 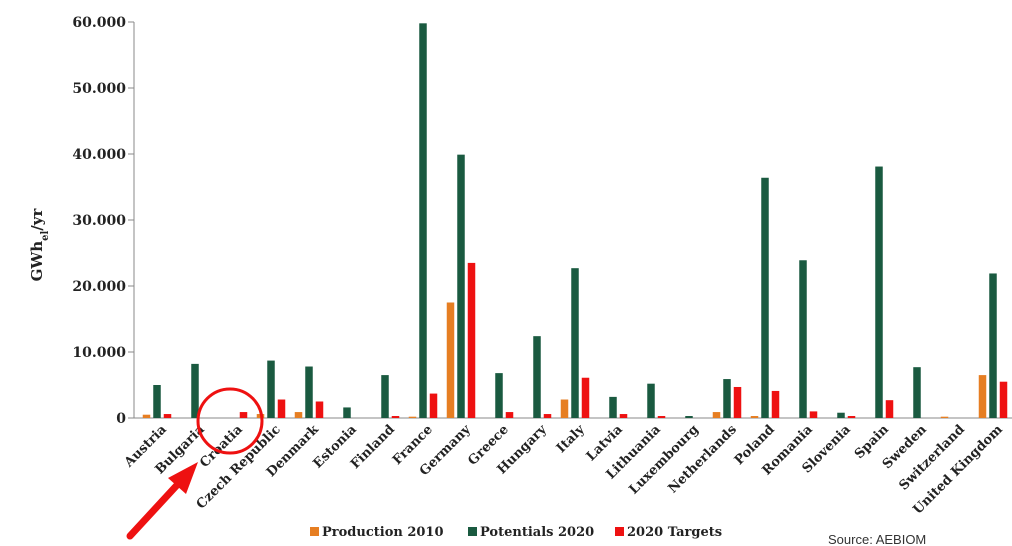 What do you see at coordinates (877, 539) in the screenshot?
I see `source-note: Source: AEBIOM` at bounding box center [877, 539].